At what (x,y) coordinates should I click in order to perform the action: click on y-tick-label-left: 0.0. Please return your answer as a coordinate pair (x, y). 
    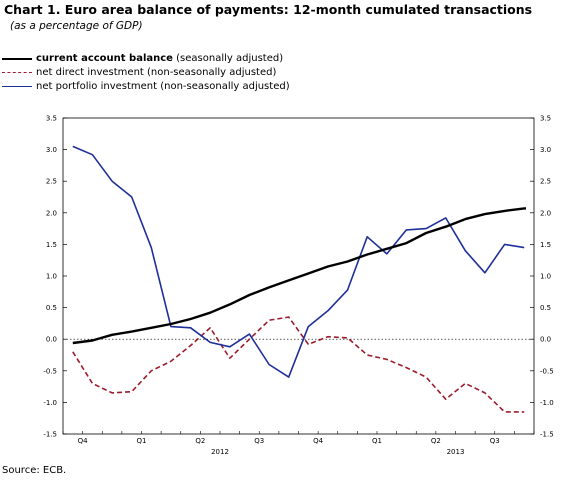
    Looking at the image, I should click on (51, 340).